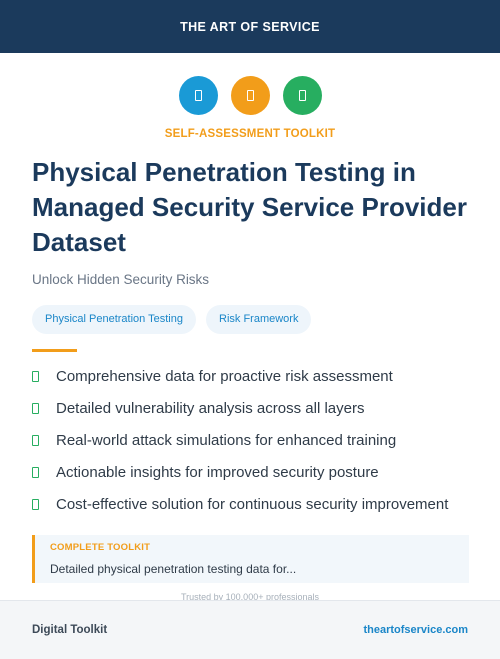  I want to click on section-divider, so click(54, 350).